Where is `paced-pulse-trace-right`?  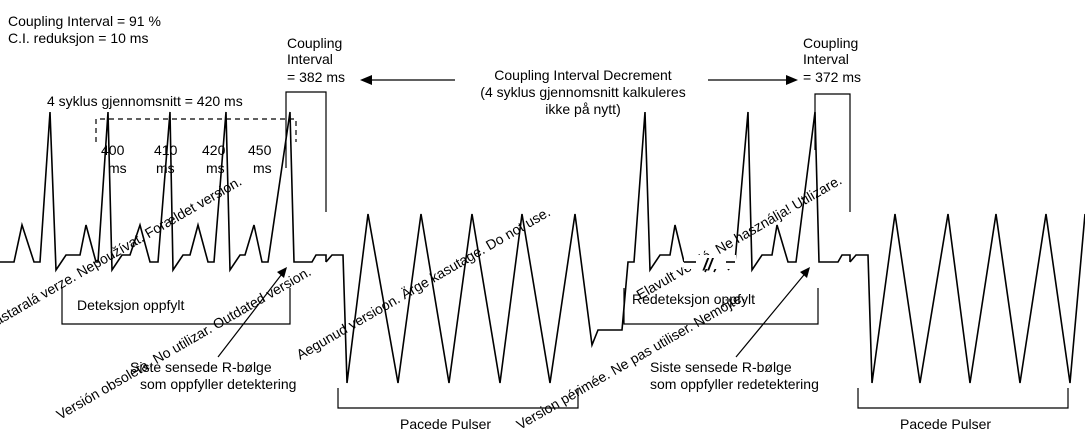 paced-pulse-trace-right is located at coordinates (967, 298).